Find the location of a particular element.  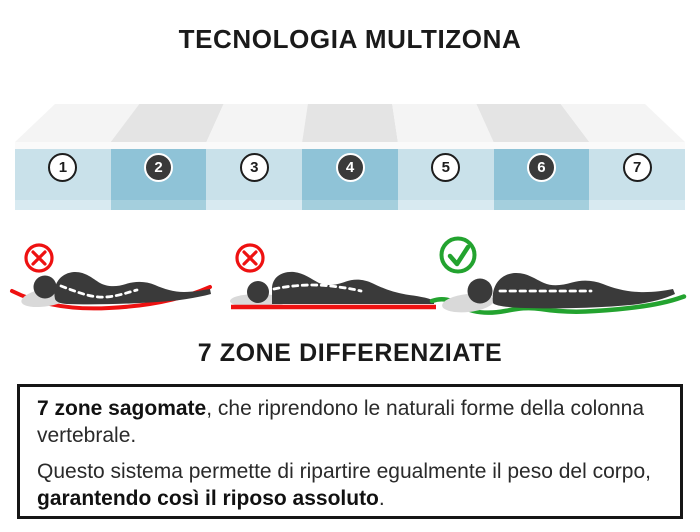

mattress-edge is located at coordinates (350, 145).